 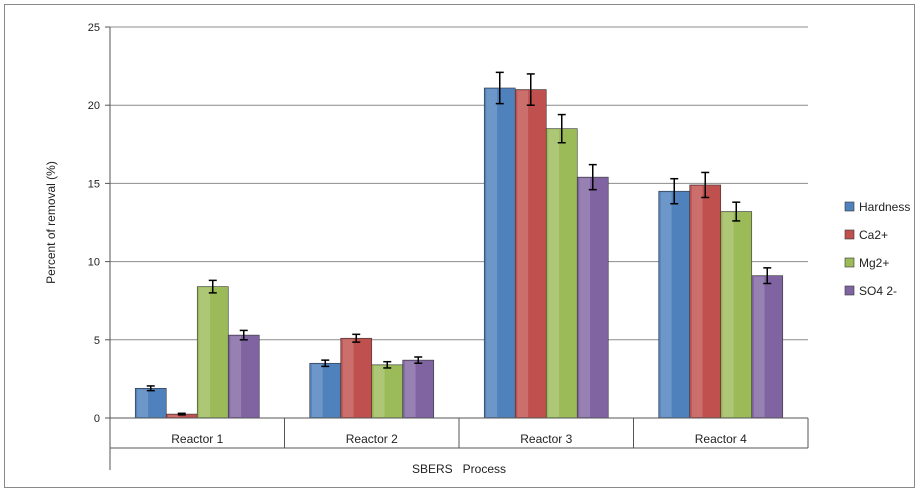 I want to click on y-tick-label: 25, so click(x=94, y=28).